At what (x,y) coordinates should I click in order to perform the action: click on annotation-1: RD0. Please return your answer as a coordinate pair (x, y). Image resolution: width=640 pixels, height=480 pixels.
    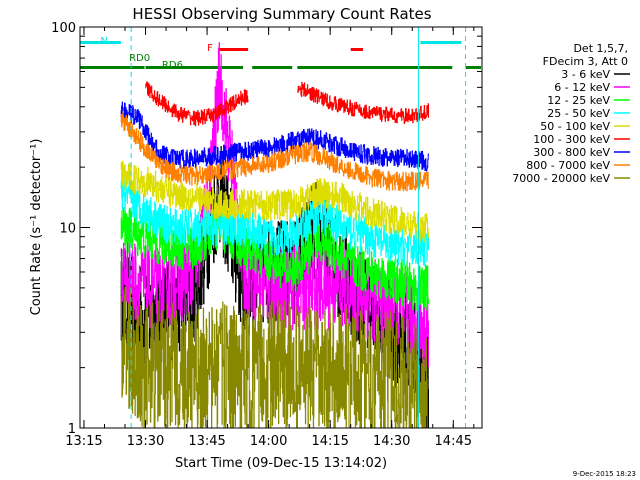
    Looking at the image, I should click on (139, 58).